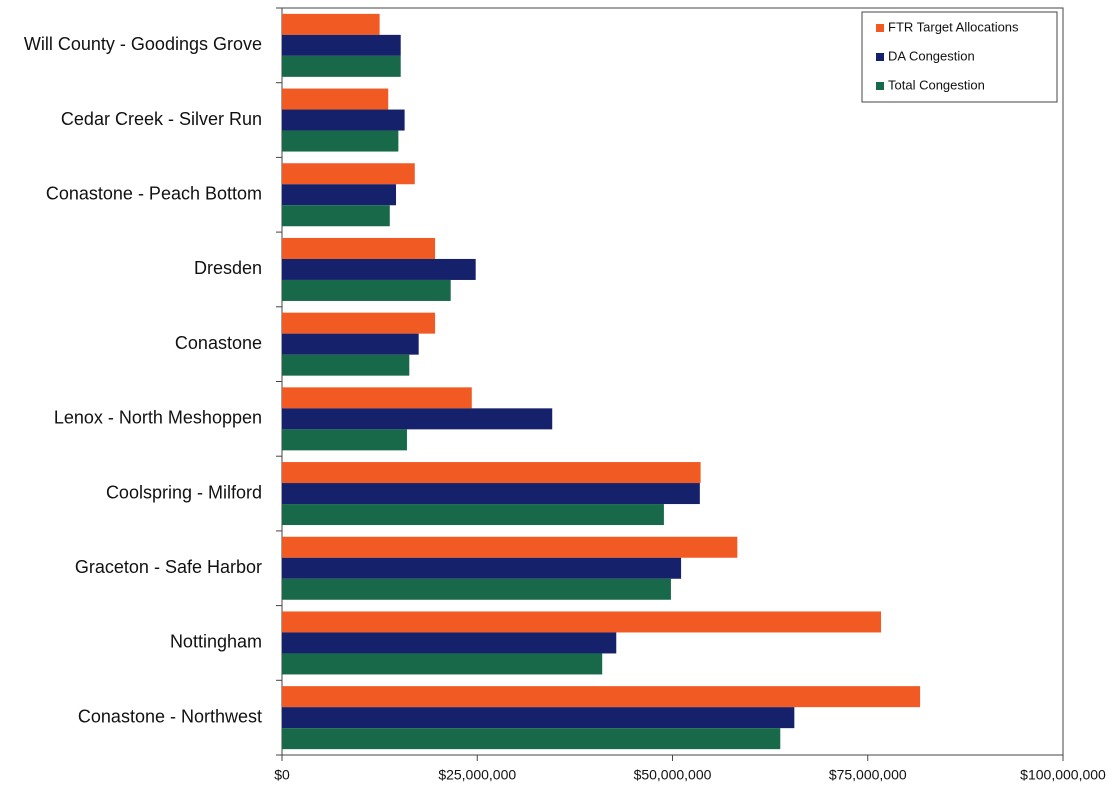 This screenshot has width=1118, height=787. Describe the element at coordinates (673, 775) in the screenshot. I see `x-tick-label: $50,000,000` at that location.